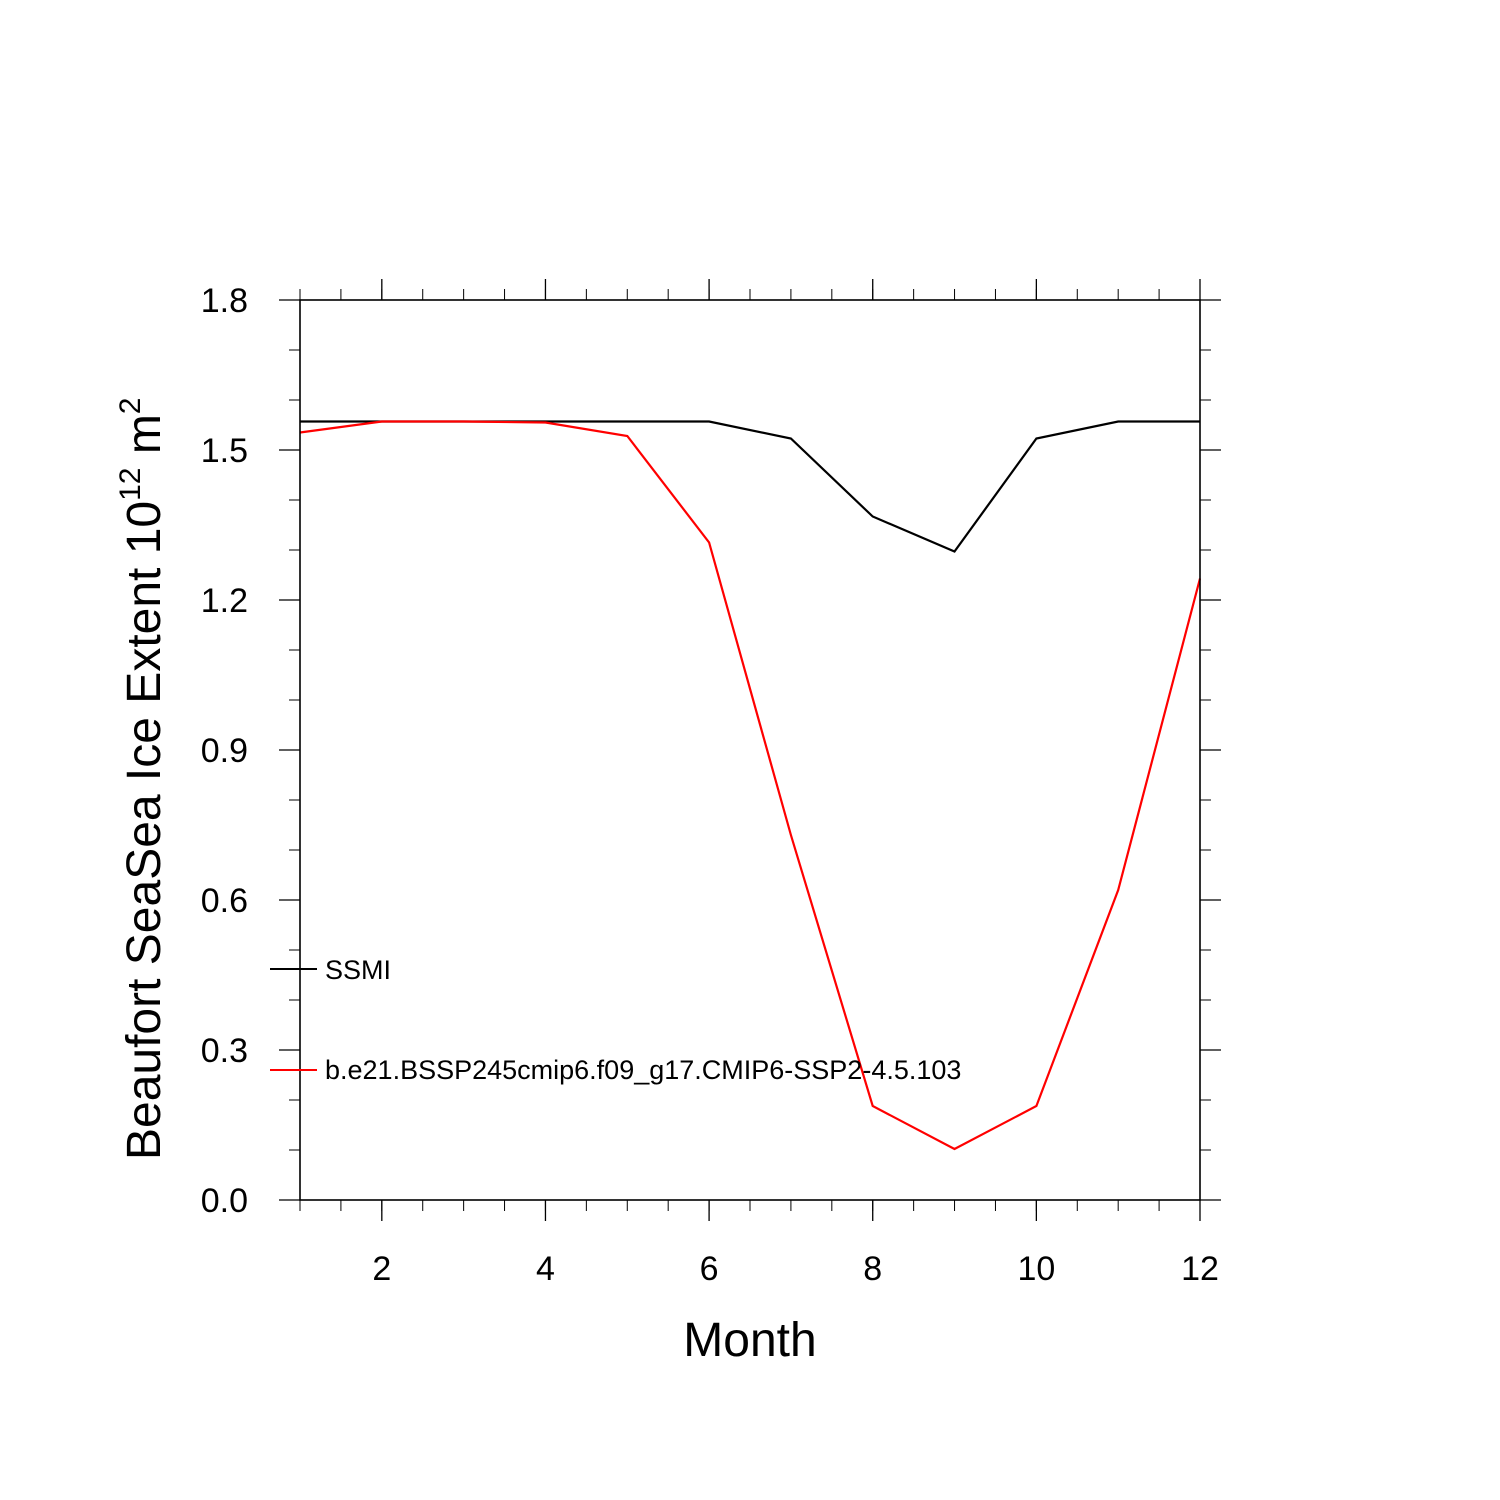  What do you see at coordinates (1036, 1269) in the screenshot?
I see `x-tick-label: 10` at bounding box center [1036, 1269].